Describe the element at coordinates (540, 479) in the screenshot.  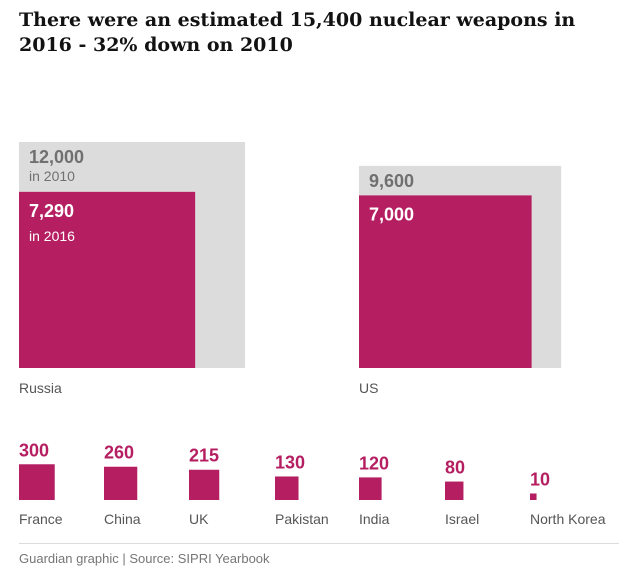
I see `value-label-north-korea: 10` at that location.